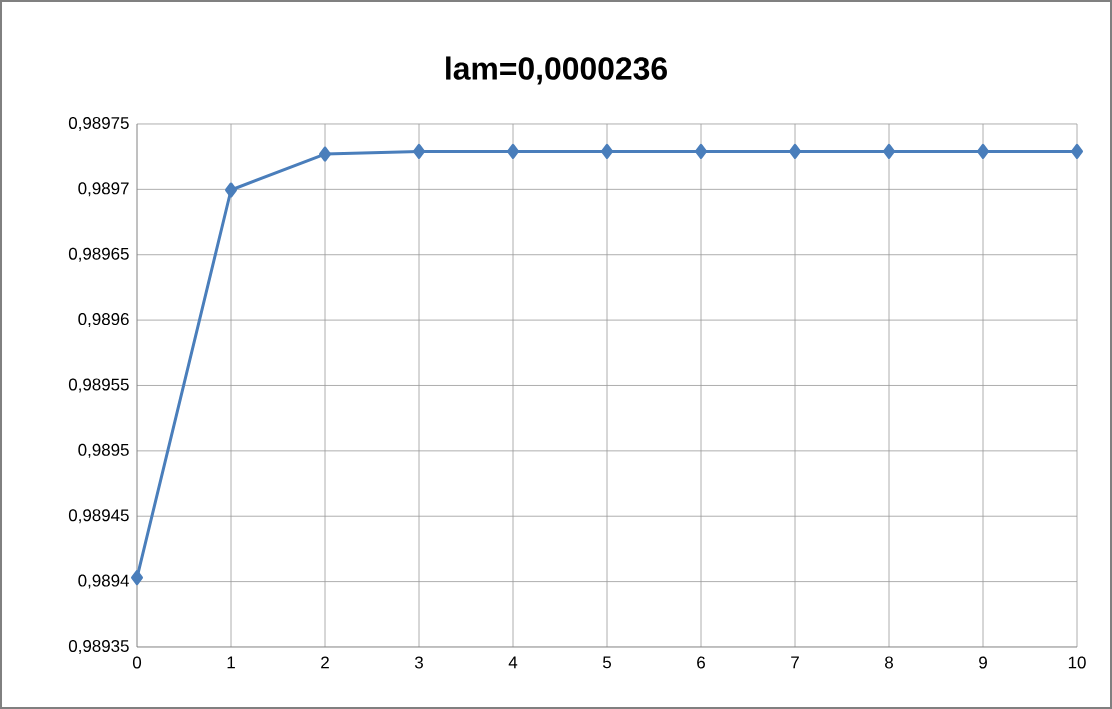 The width and height of the screenshot is (1112, 709). What do you see at coordinates (137, 662) in the screenshot?
I see `x-tick-label: 0` at bounding box center [137, 662].